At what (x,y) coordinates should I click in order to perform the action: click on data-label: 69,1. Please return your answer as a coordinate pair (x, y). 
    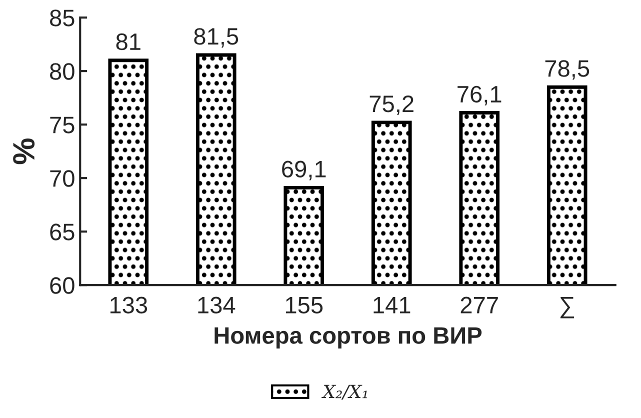
    Looking at the image, I should click on (304, 170).